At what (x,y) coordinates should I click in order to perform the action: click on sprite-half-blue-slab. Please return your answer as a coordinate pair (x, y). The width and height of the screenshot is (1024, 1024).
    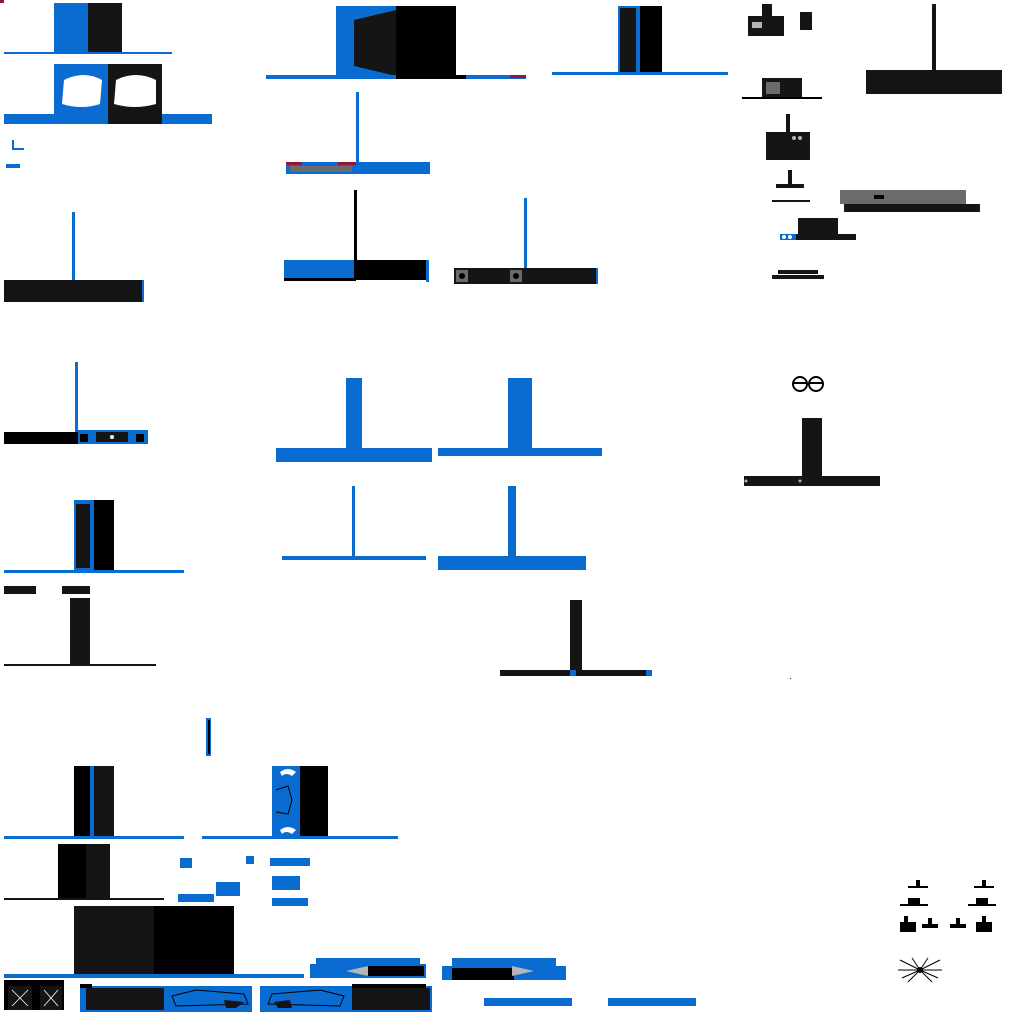
    Looking at the image, I should click on (356, 236).